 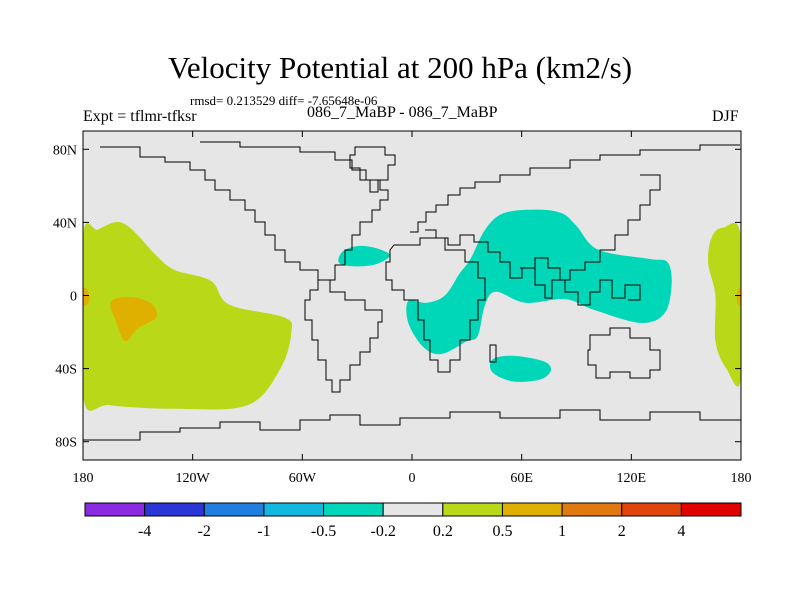 What do you see at coordinates (562, 531) in the screenshot?
I see `colorbar-label: 1` at bounding box center [562, 531].